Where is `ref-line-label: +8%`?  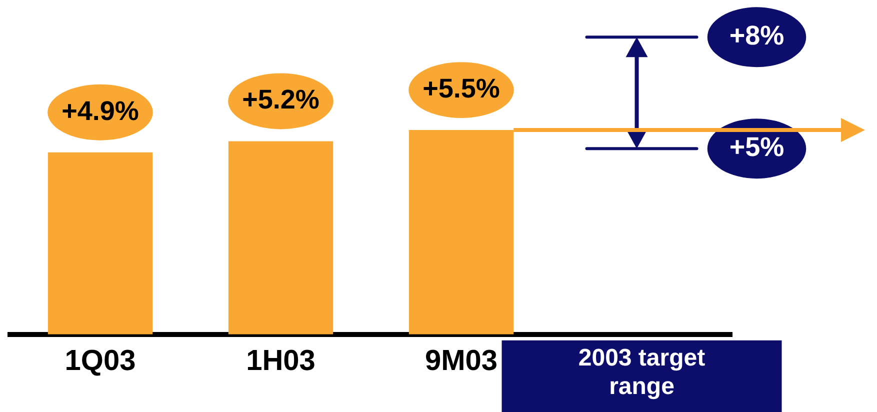
ref-line-label: +8% is located at coordinates (756, 35).